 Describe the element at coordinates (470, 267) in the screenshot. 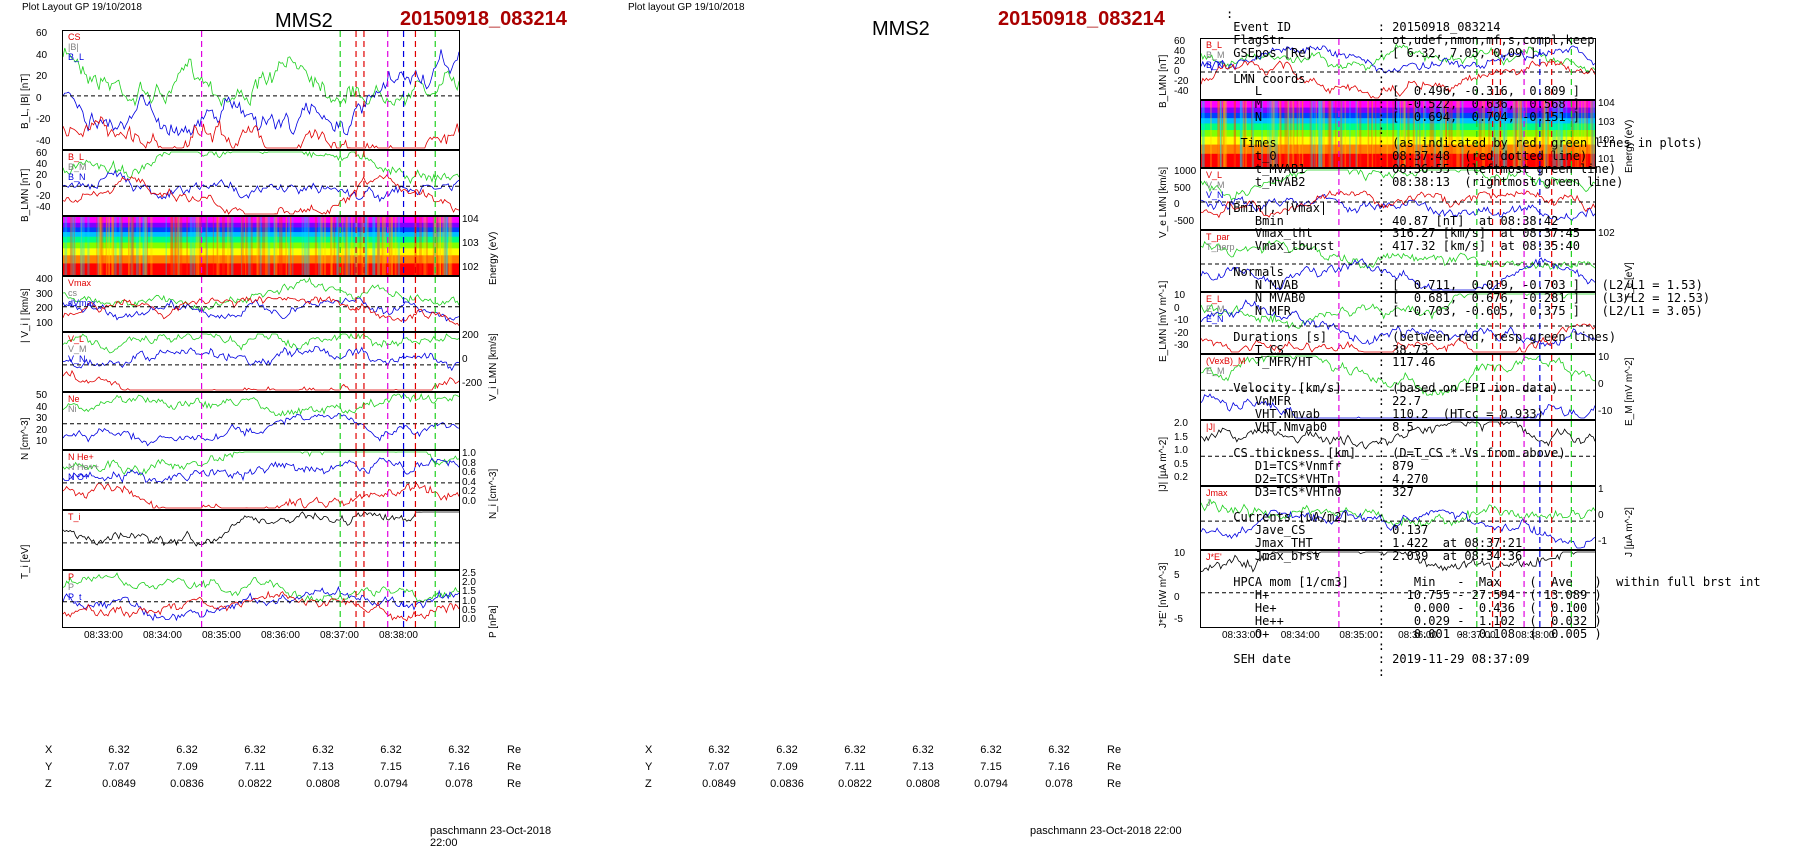

I see `left-panel-3-ytick: 102` at that location.